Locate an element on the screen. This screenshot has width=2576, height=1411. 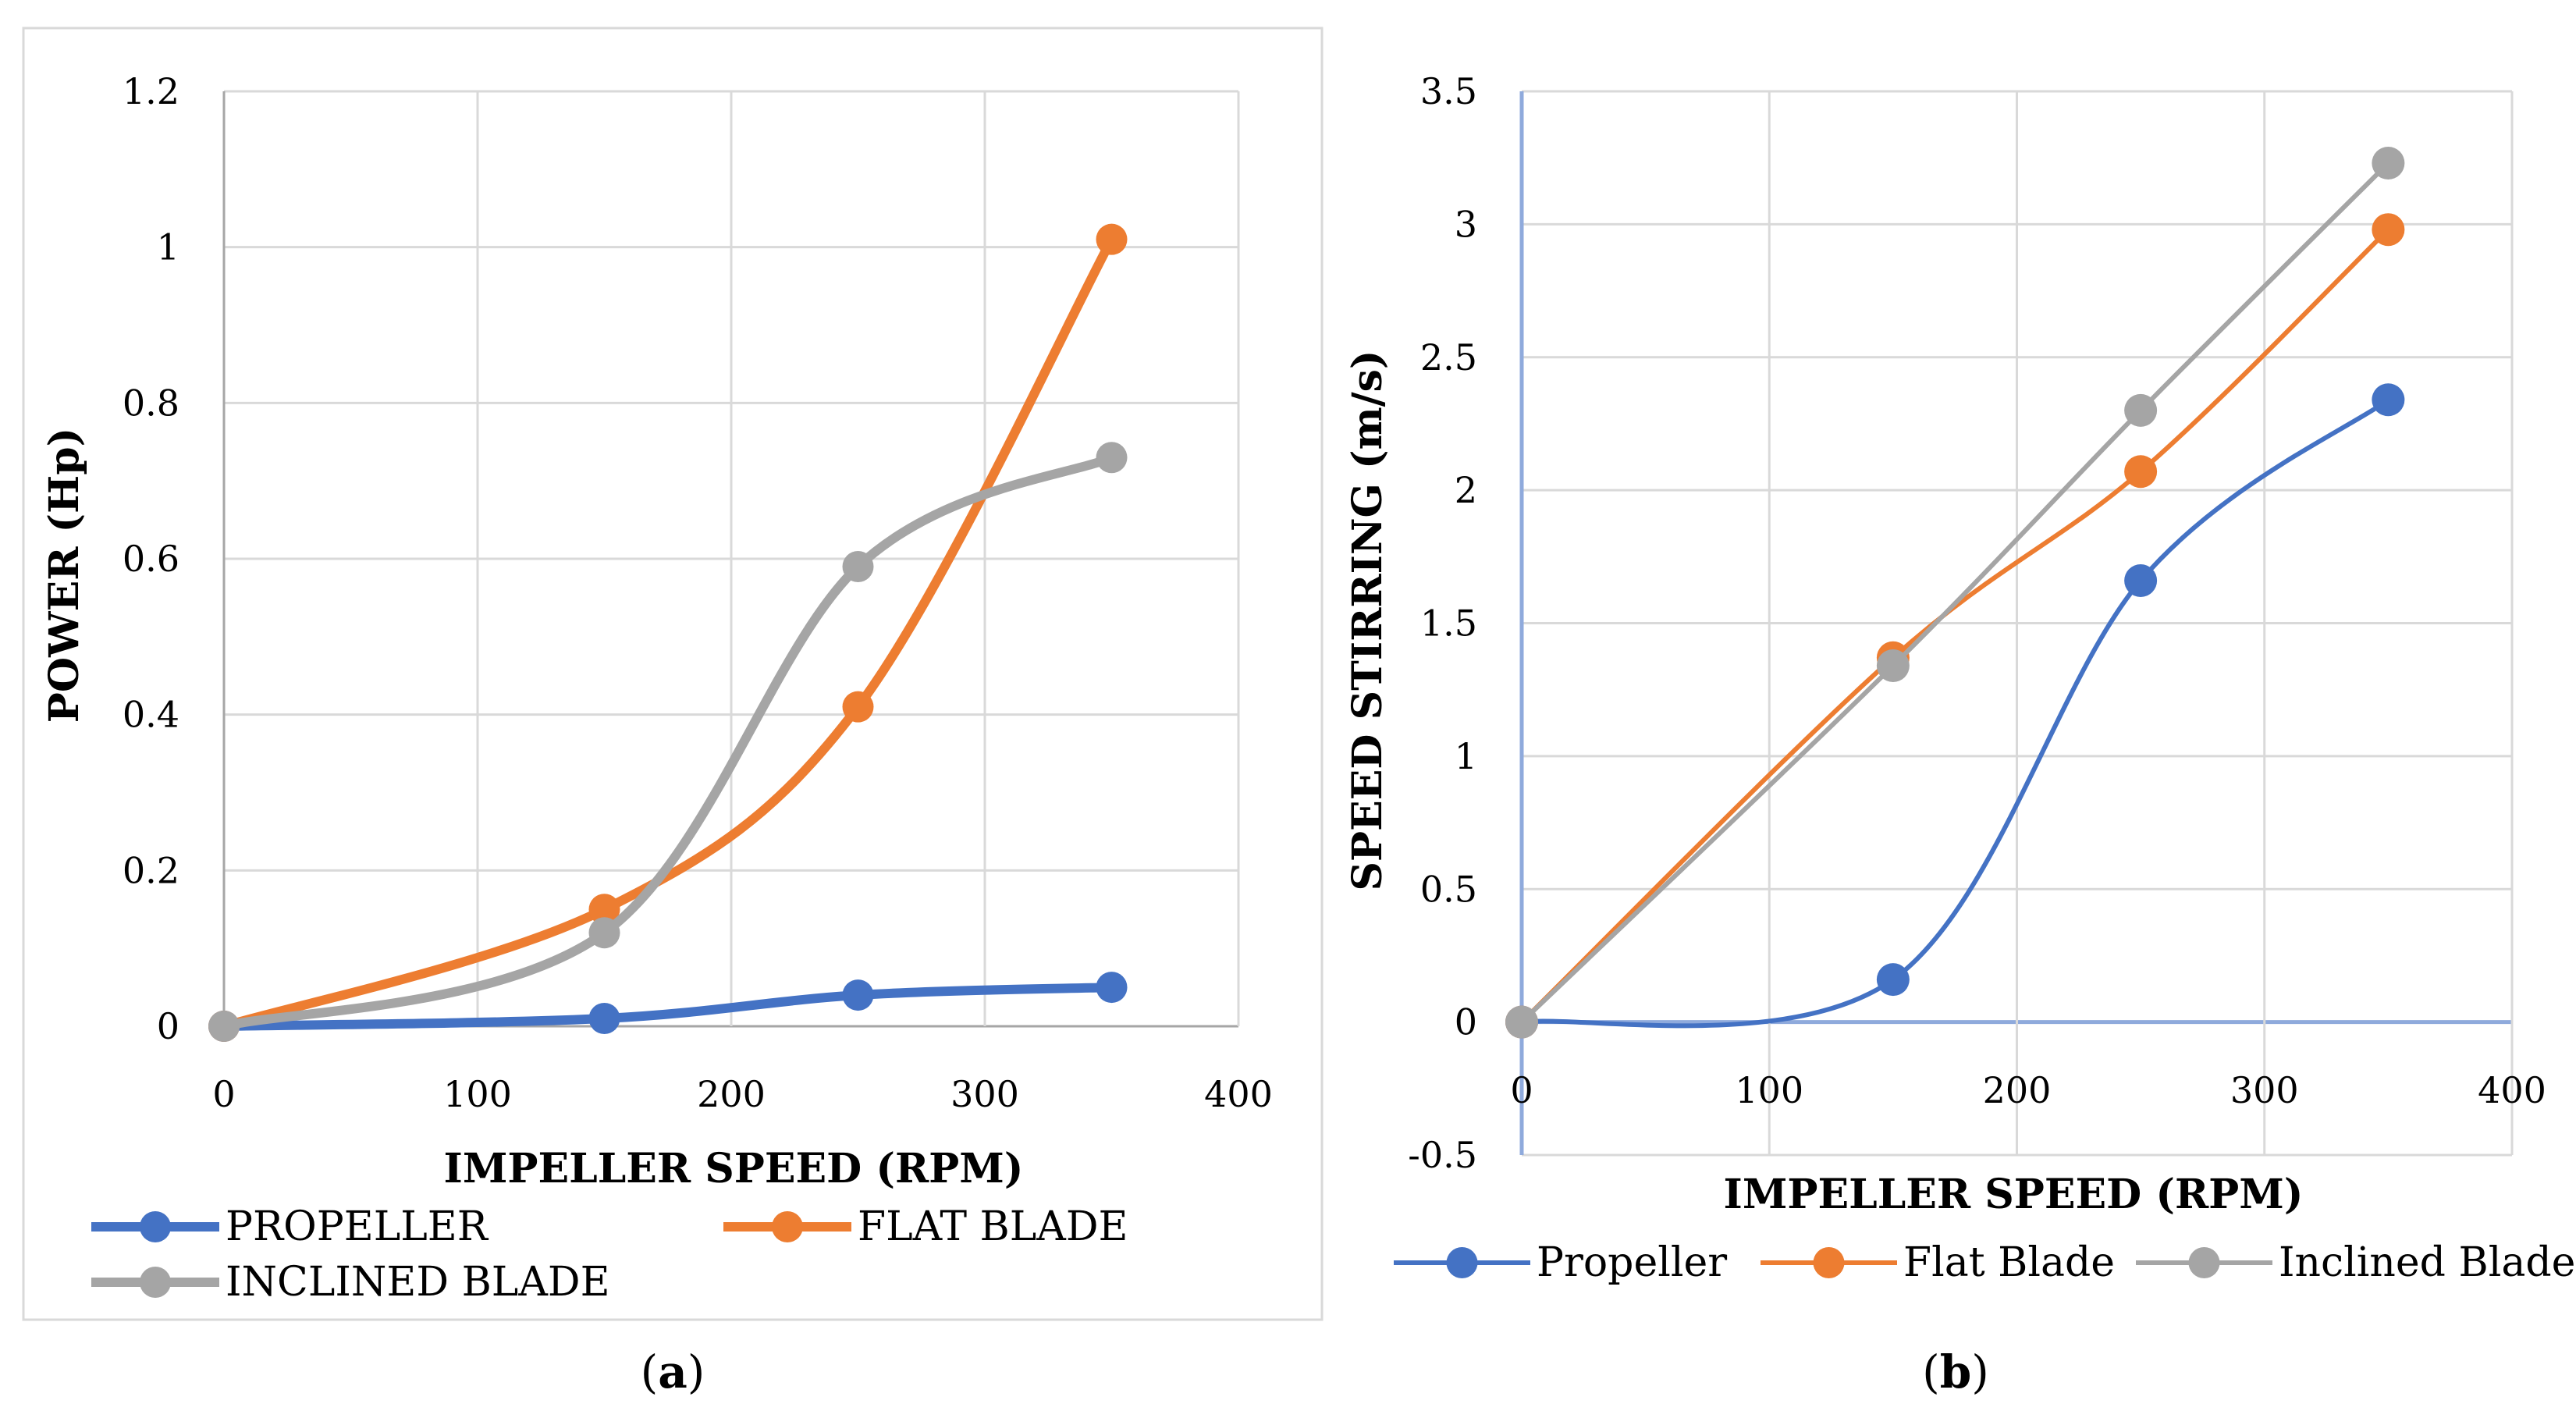
a-x-tick-label: 400 is located at coordinates (1238, 1094).